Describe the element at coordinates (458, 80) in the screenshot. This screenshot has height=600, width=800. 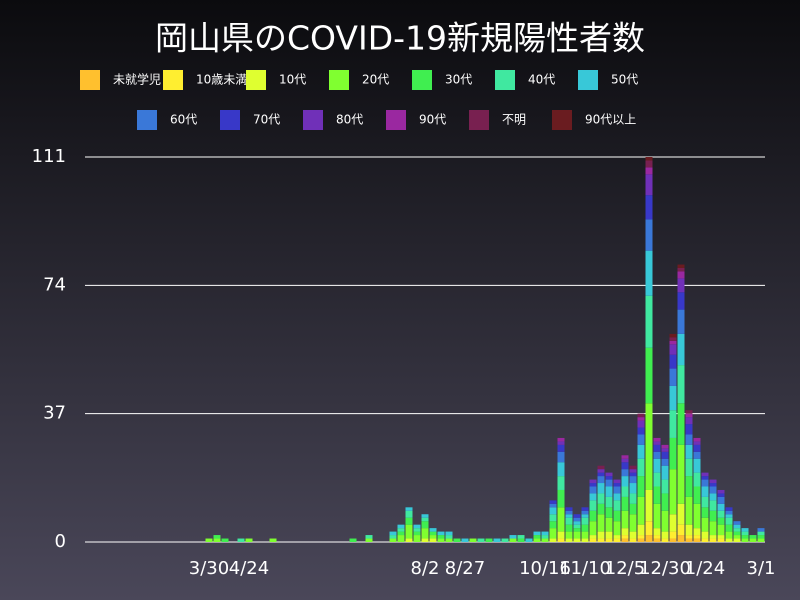
I see `legend-label: 30代` at that location.